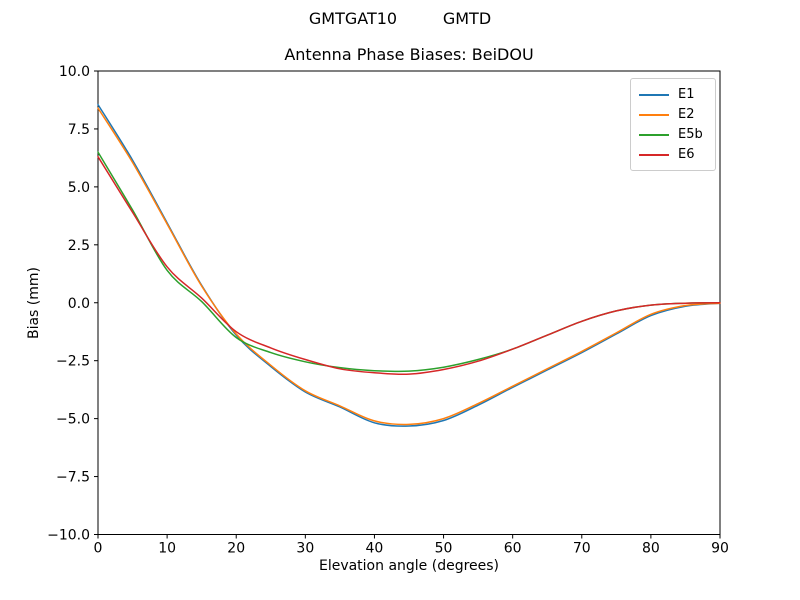  I want to click on y-tick-label: 10.0, so click(74, 72).